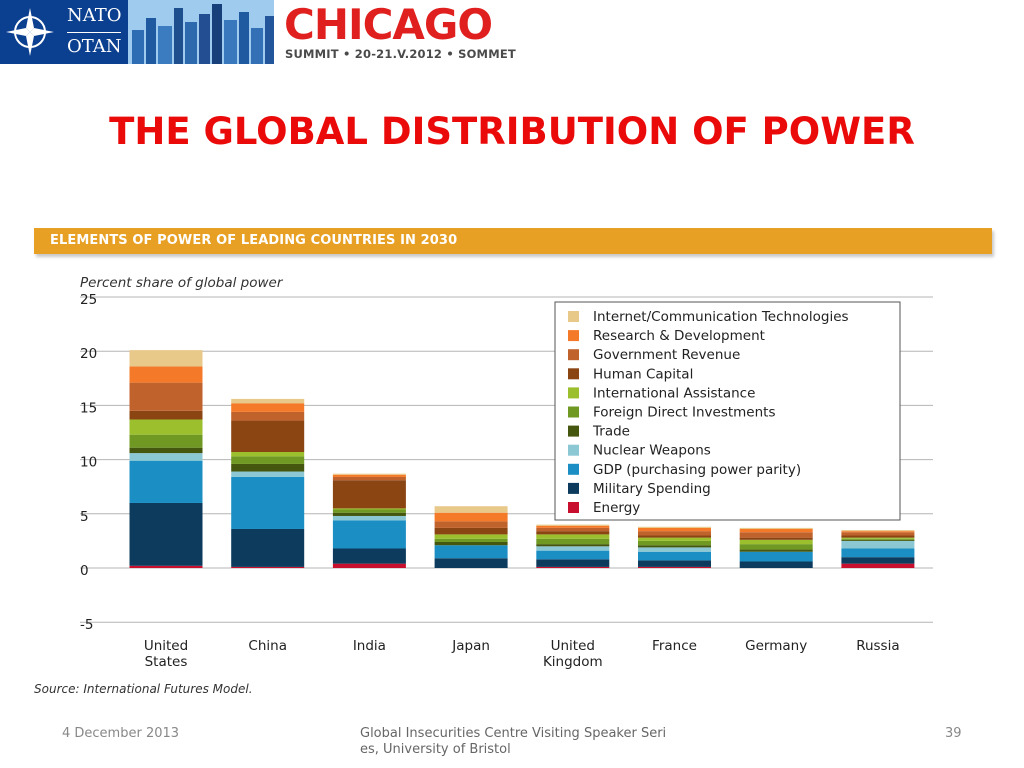 This screenshot has width=1024, height=768. Describe the element at coordinates (616, 508) in the screenshot. I see `legend-label: Energy` at that location.